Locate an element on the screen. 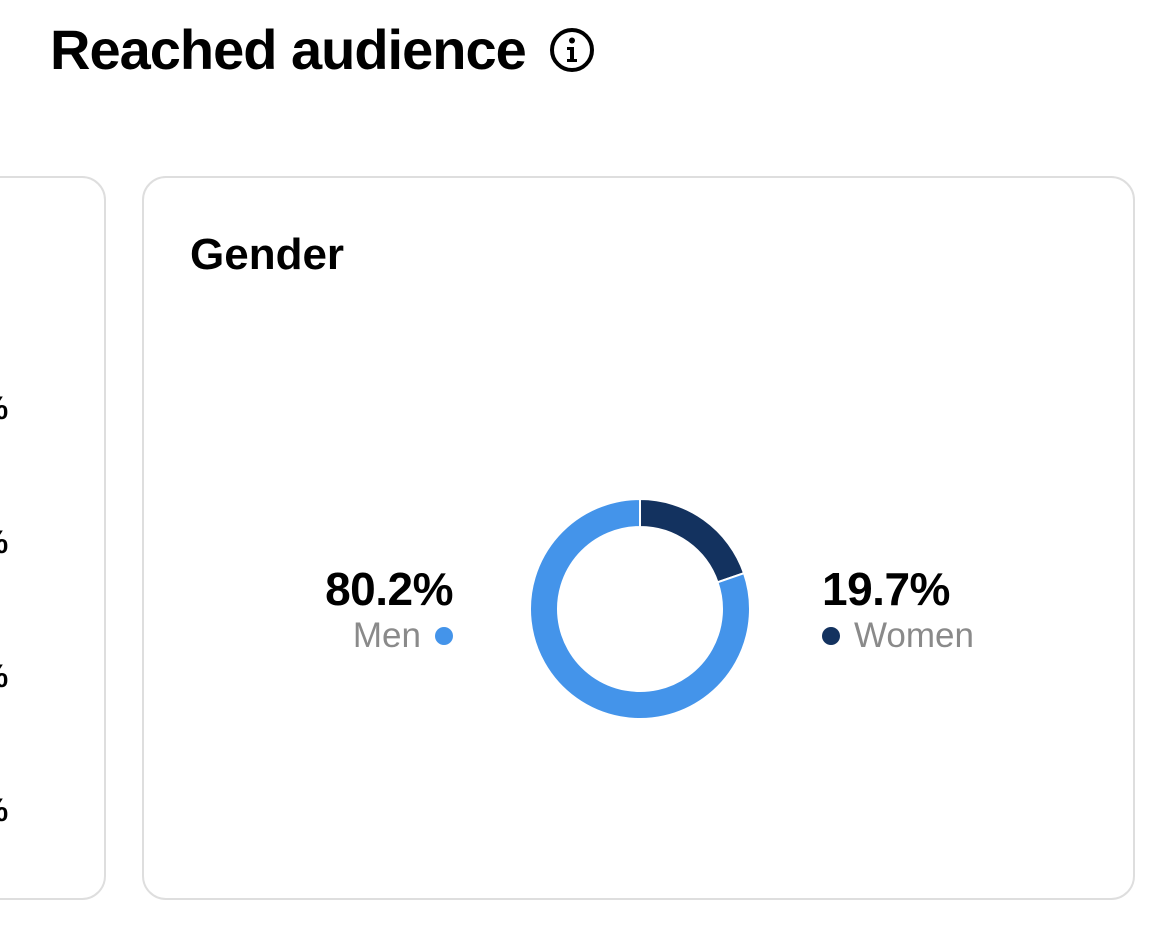 The image size is (1170, 926). donut-slice-men is located at coordinates (640, 609).